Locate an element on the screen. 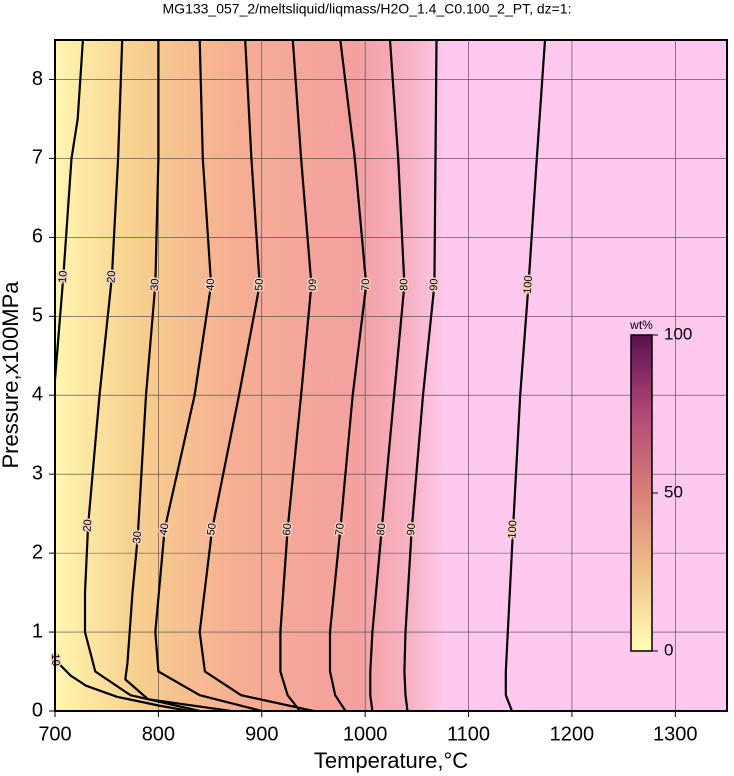  y-tick-label: 1 is located at coordinates (37, 631).